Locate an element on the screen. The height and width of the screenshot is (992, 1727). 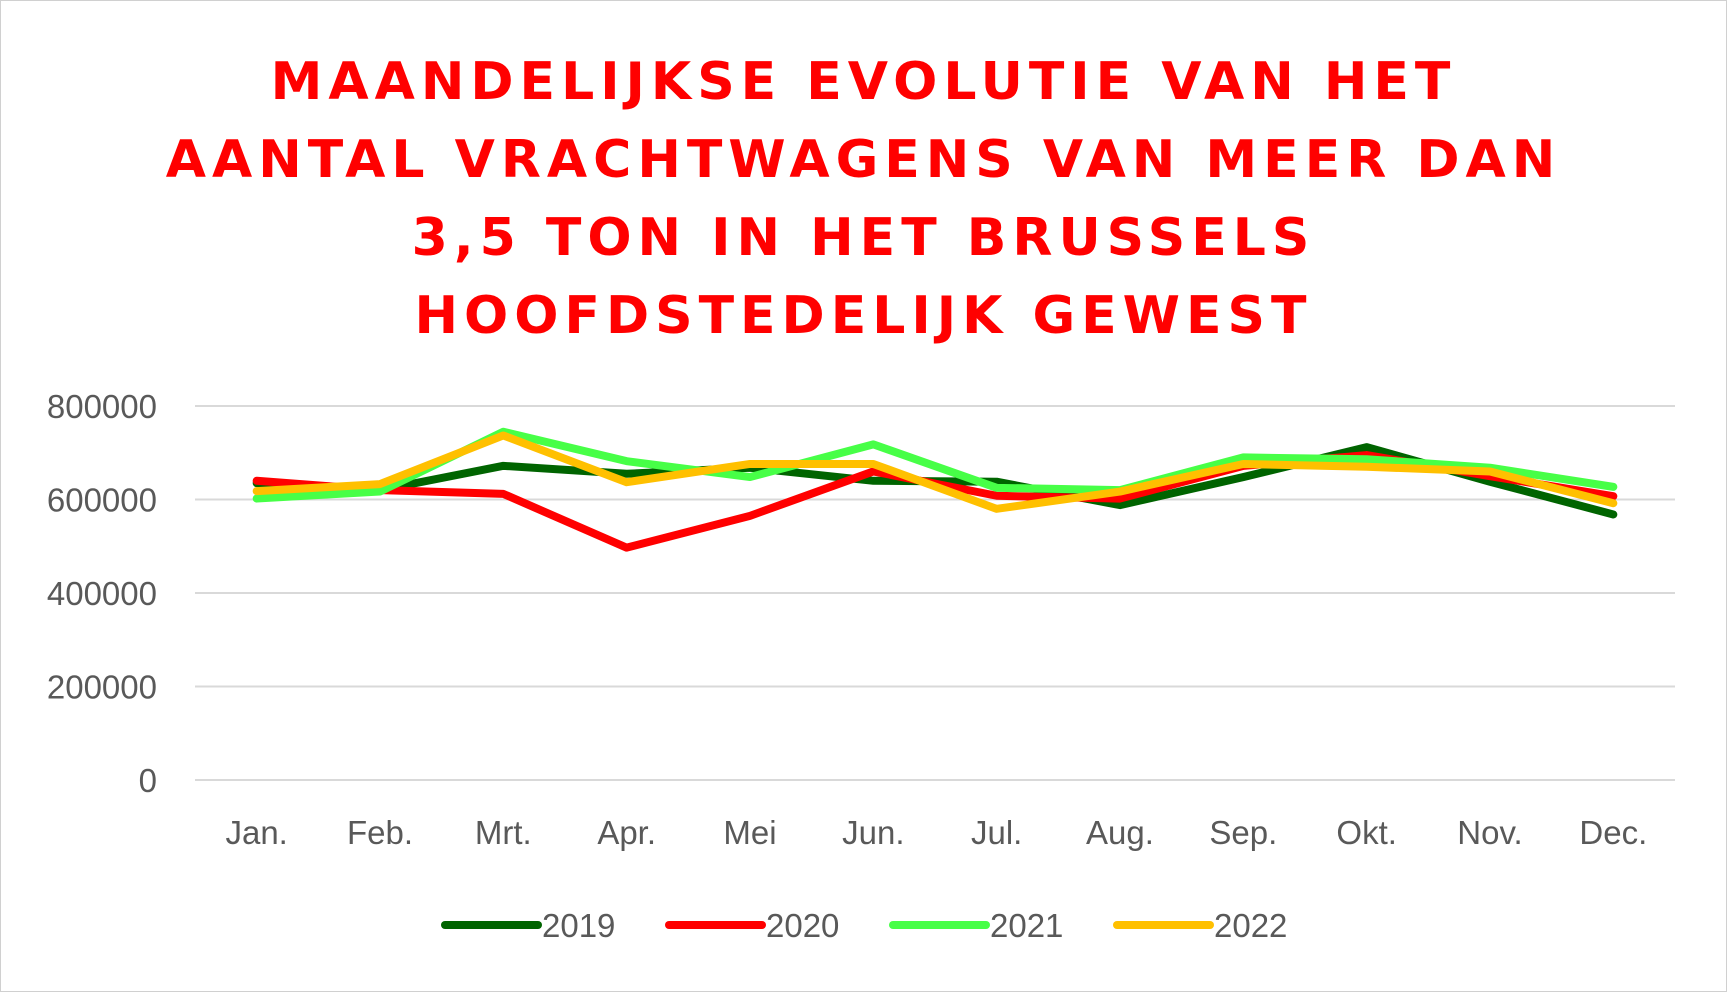
x-tick-label: Dec. is located at coordinates (1613, 832).